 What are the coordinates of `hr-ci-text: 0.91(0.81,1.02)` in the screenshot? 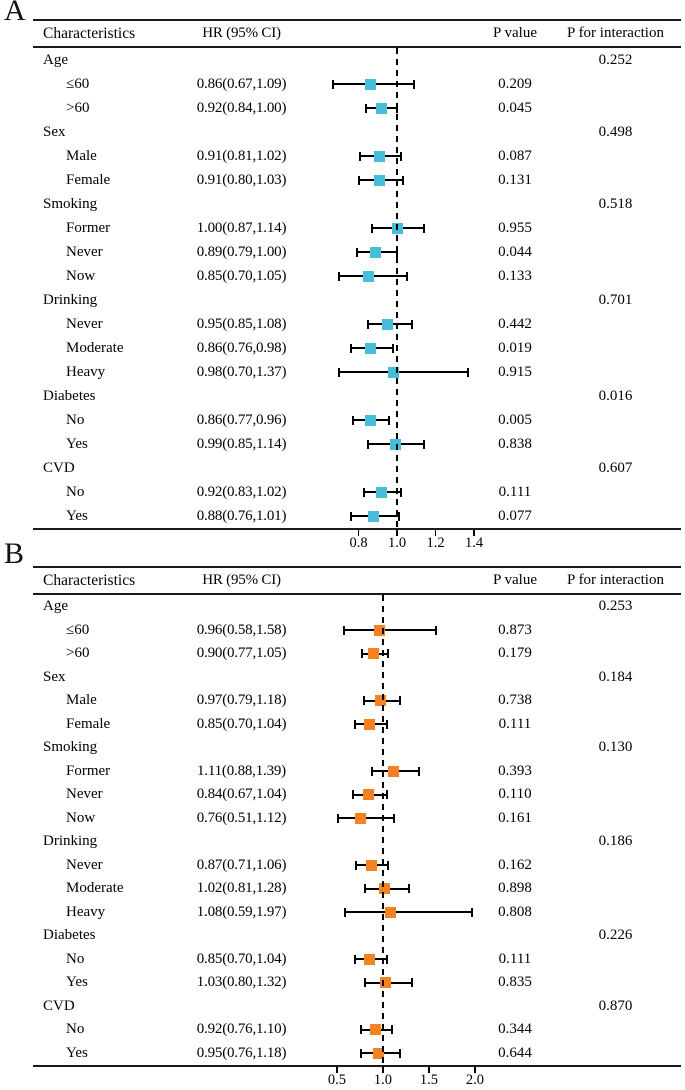 It's located at (241, 155).